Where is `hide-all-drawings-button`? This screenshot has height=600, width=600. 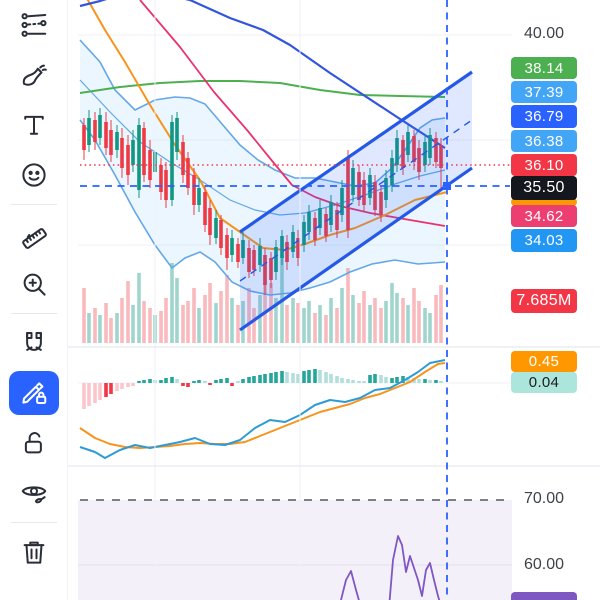 hide-all-drawings-button is located at coordinates (34, 493).